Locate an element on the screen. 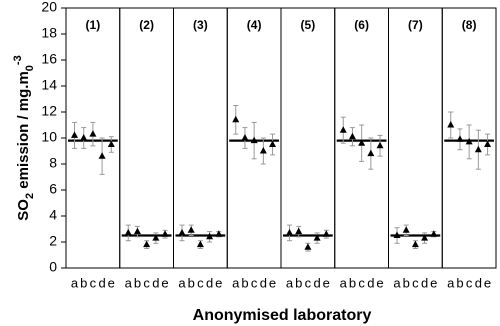  panel-label: (1) is located at coordinates (93, 25).